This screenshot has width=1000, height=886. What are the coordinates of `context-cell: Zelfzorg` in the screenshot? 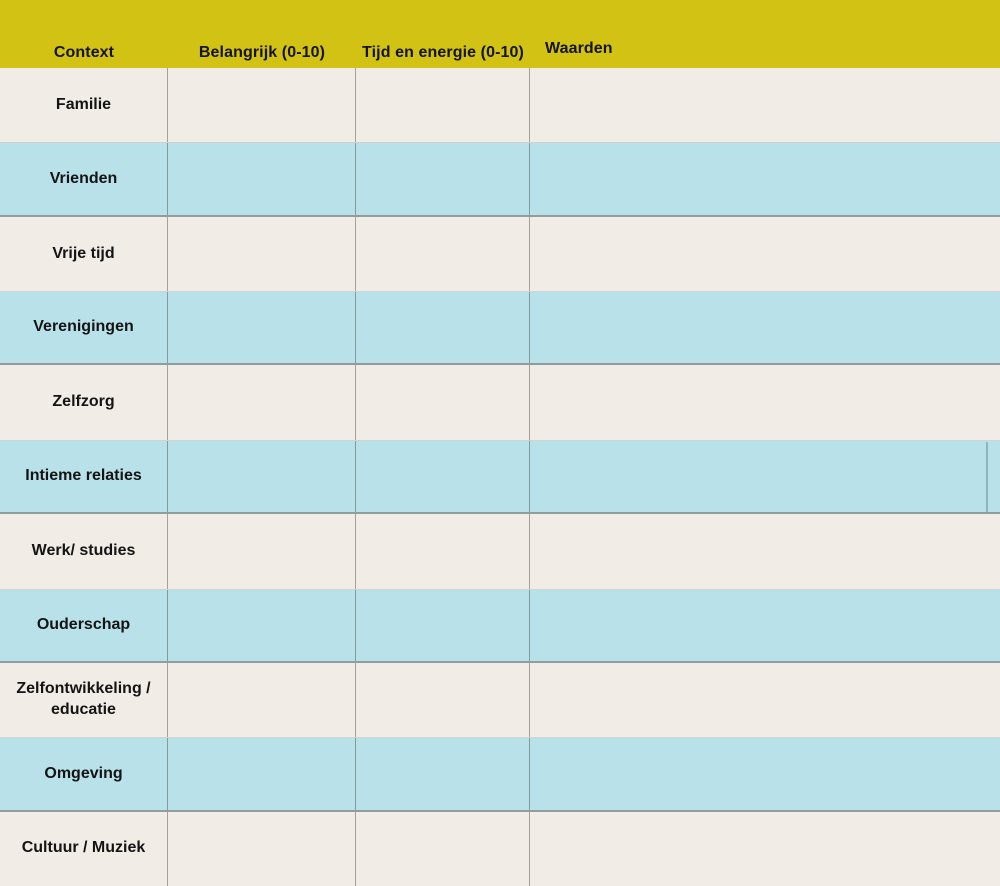 It's located at (84, 402).